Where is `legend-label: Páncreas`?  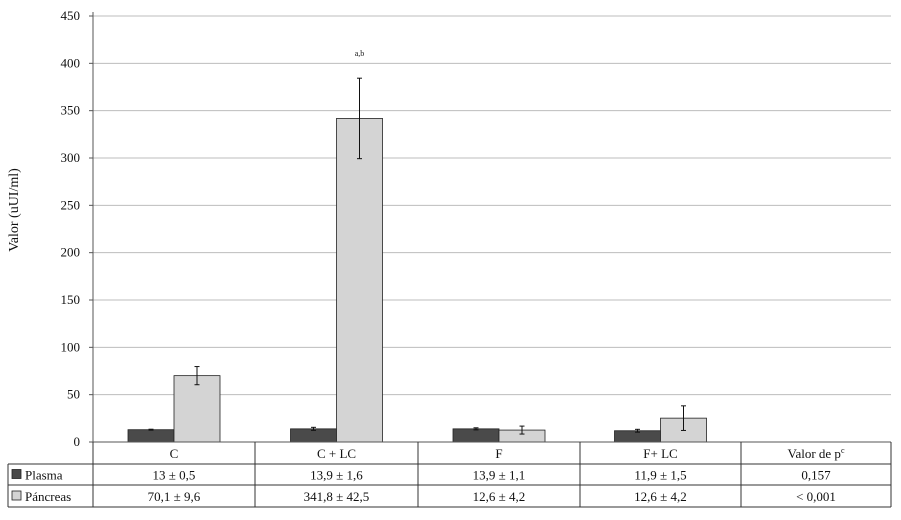 legend-label: Páncreas is located at coordinates (48, 496).